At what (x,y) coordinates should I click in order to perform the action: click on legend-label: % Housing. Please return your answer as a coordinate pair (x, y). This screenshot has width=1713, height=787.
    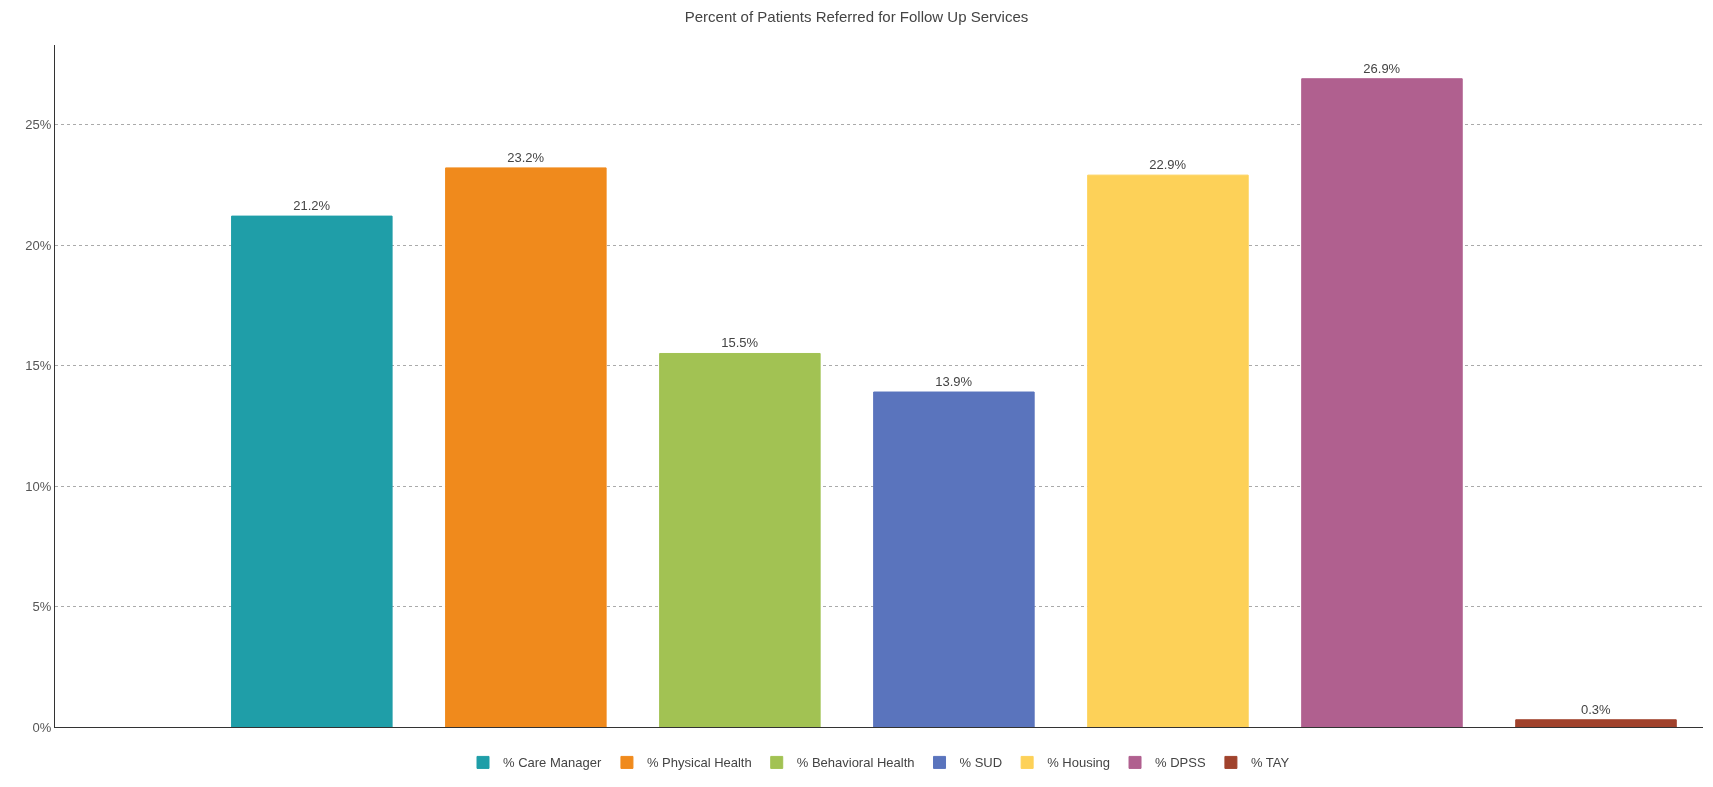
    Looking at the image, I should click on (1079, 763).